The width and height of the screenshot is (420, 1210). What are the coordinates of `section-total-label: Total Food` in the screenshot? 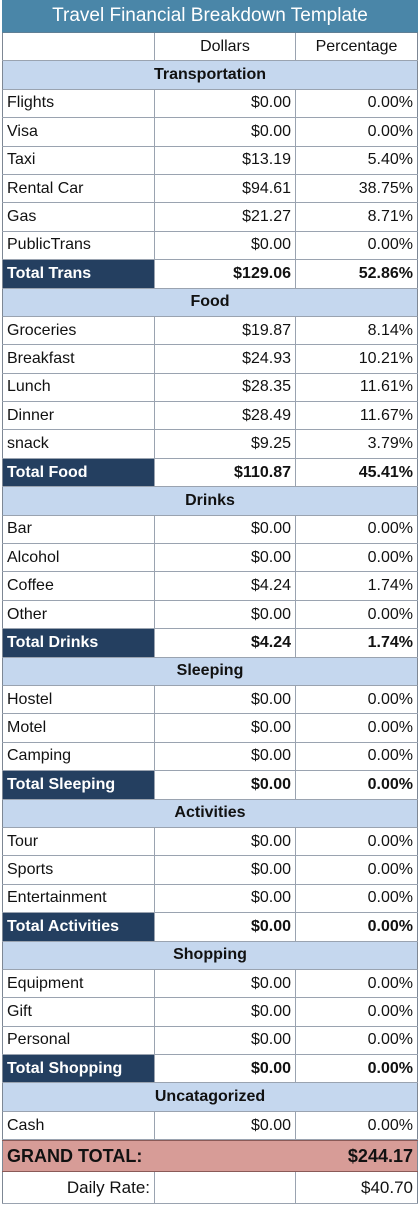 It's located at (78, 472).